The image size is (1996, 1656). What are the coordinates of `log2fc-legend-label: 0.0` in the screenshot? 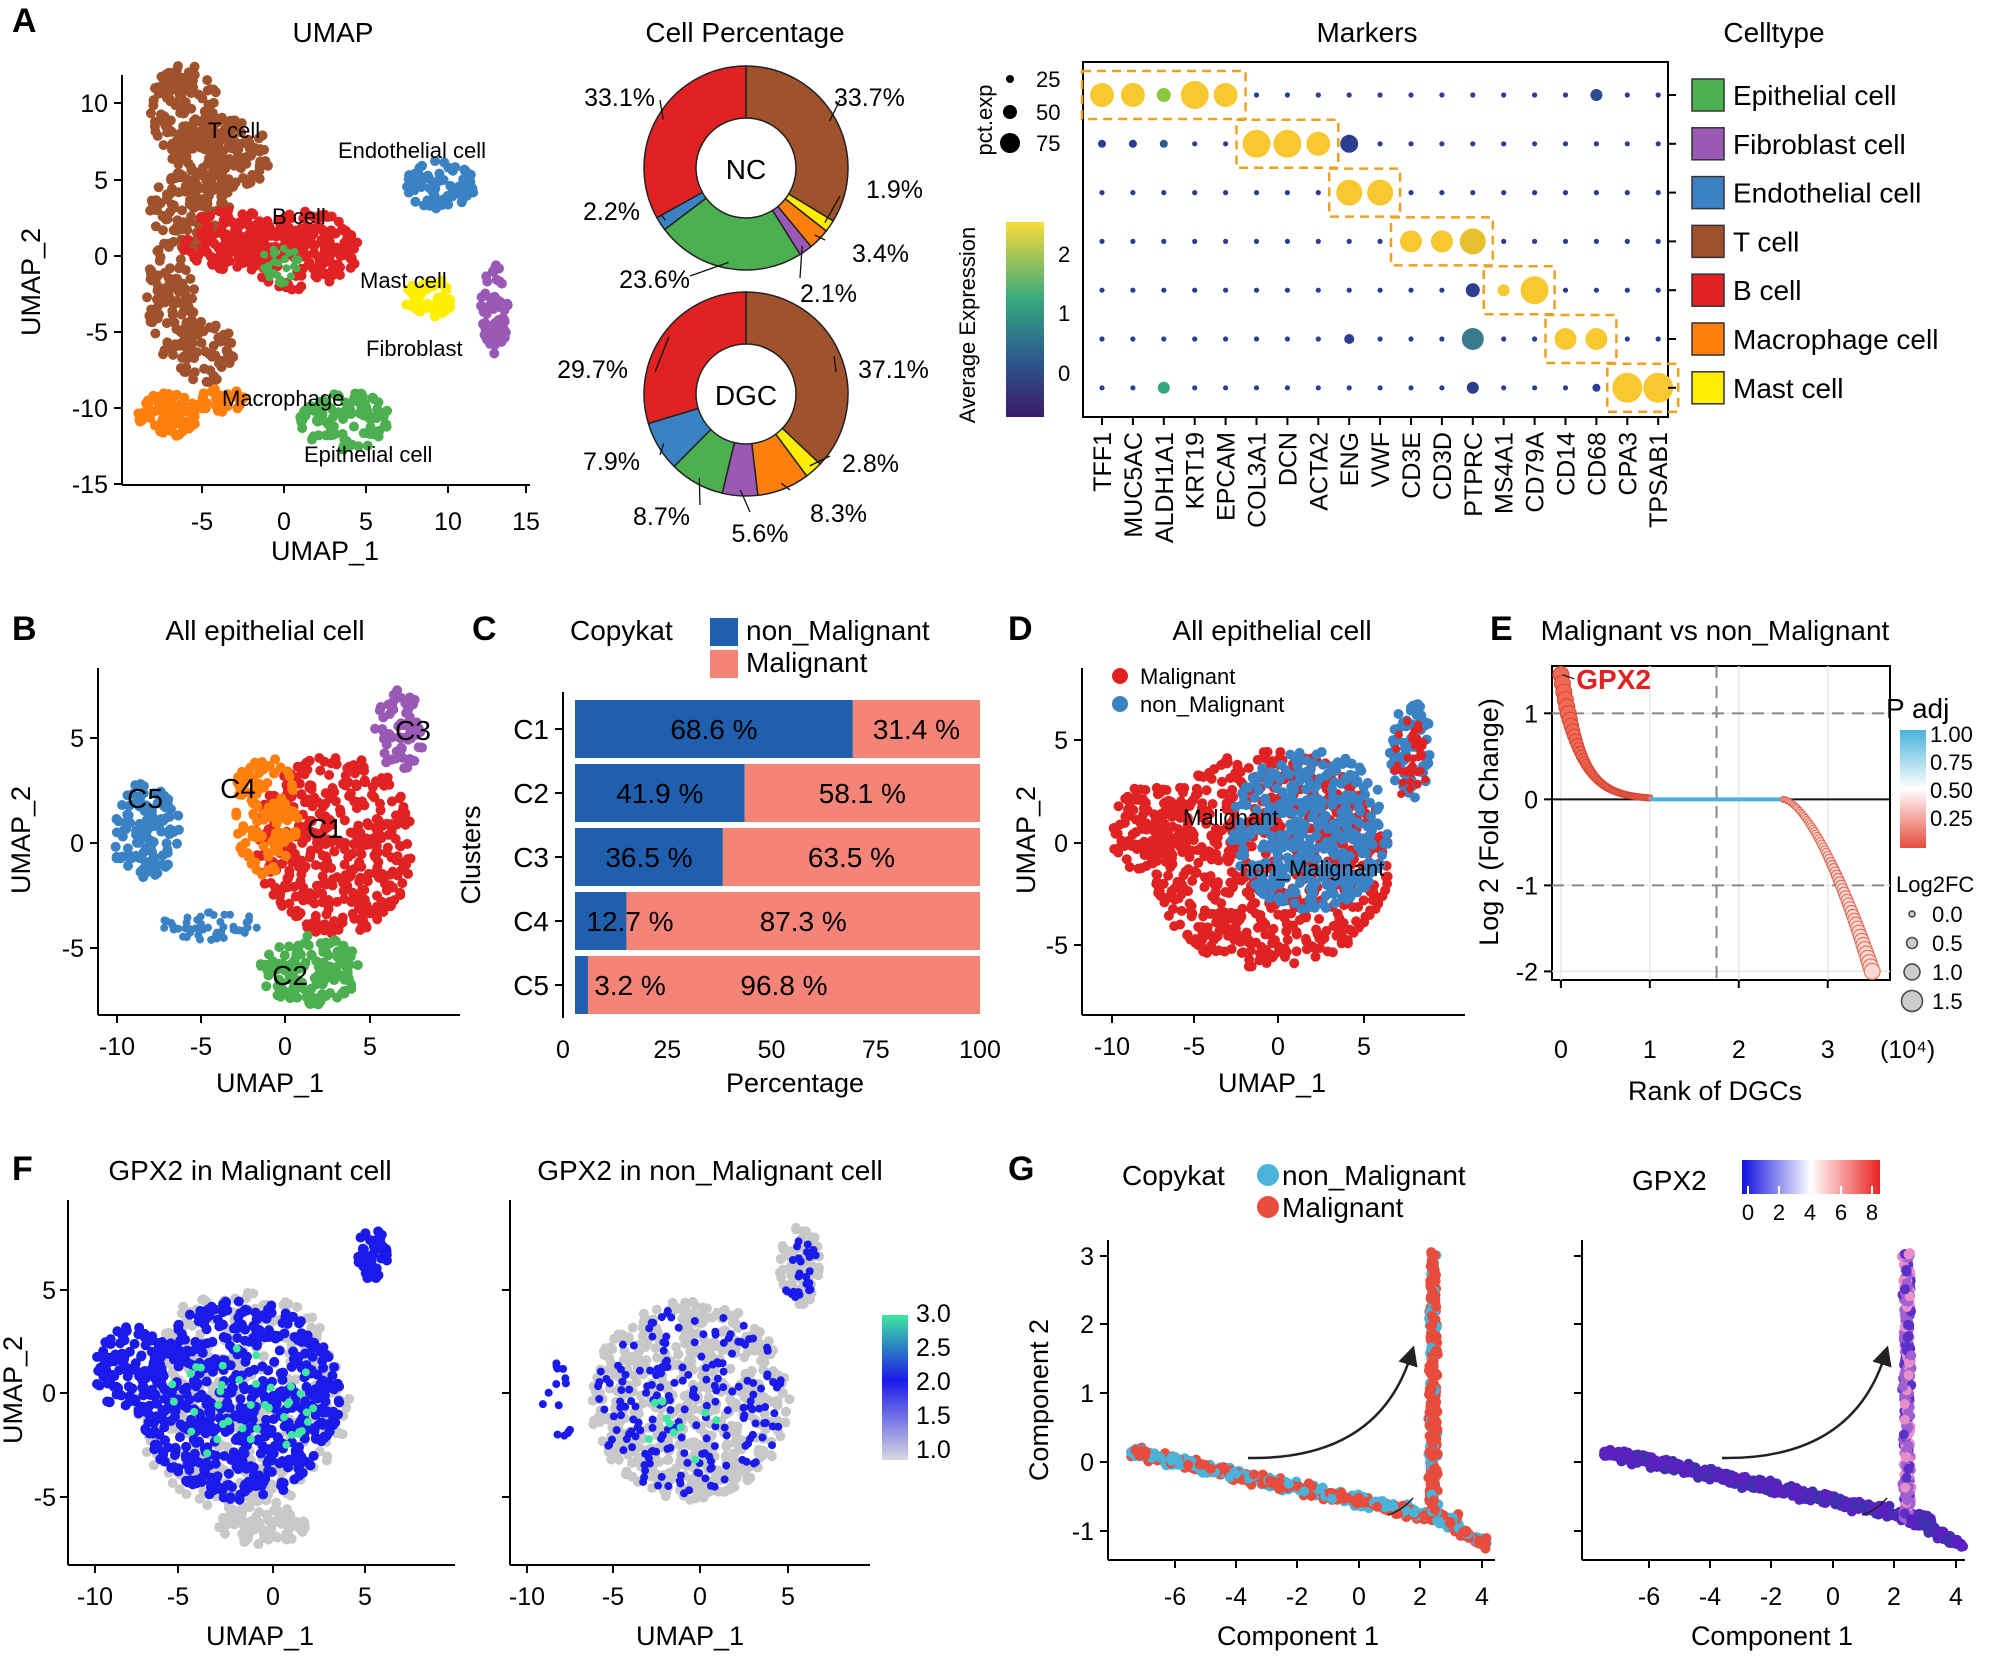 It's located at (1947, 914).